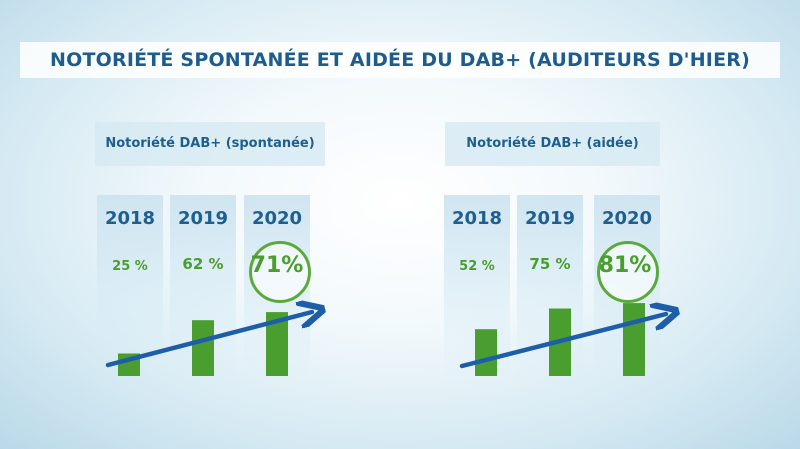  I want to click on value-label-2018-spontaneous: 25 %, so click(130, 266).